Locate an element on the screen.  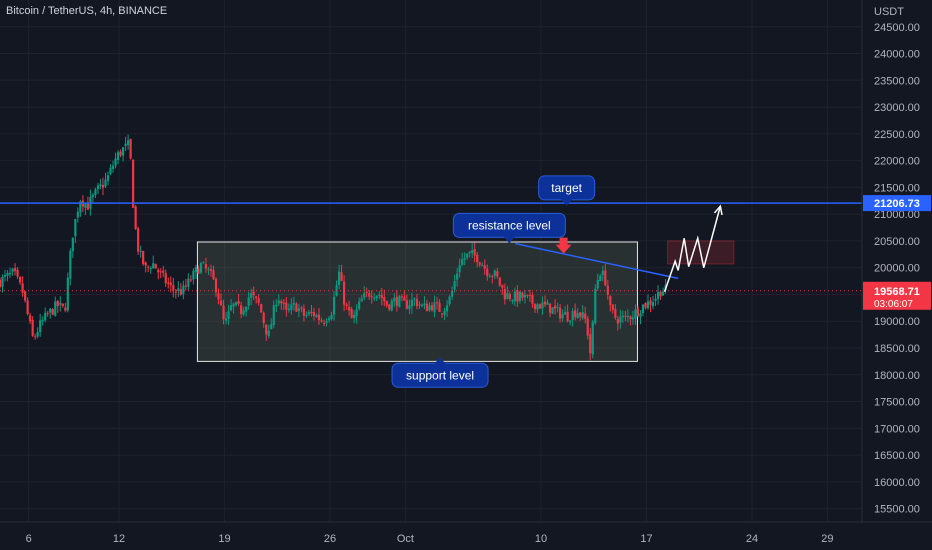
projection-path is located at coordinates (692, 249).